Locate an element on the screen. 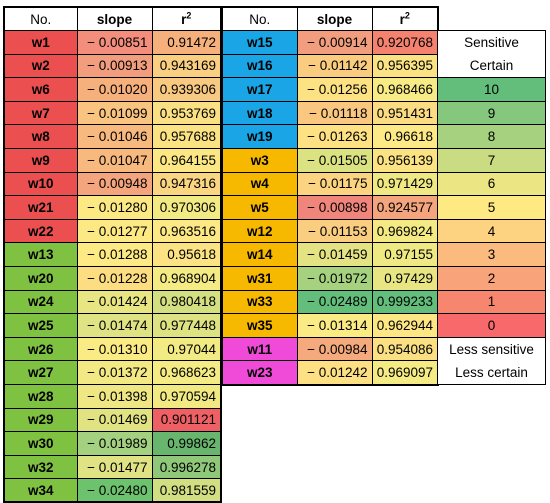  left-row-id: w34 is located at coordinates (40, 490).